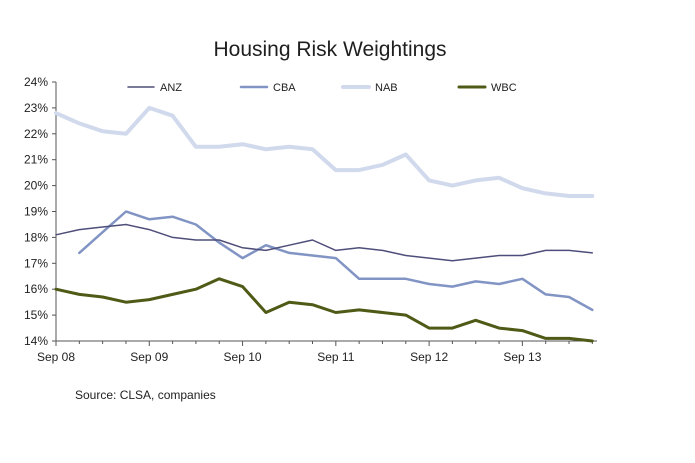 This screenshot has width=695, height=463. I want to click on x-axis: Sep 08 Sep 09 Sep 10 Sep 11 Sep 12 Sep 13, so click(317, 352).